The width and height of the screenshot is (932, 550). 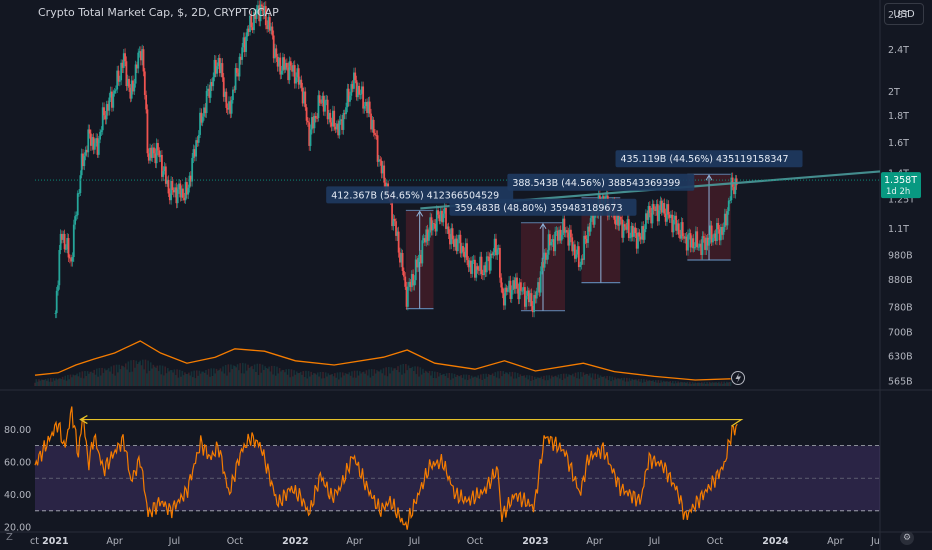 What do you see at coordinates (898, 143) in the screenshot?
I see `price-tick-label: 1.6T` at bounding box center [898, 143].